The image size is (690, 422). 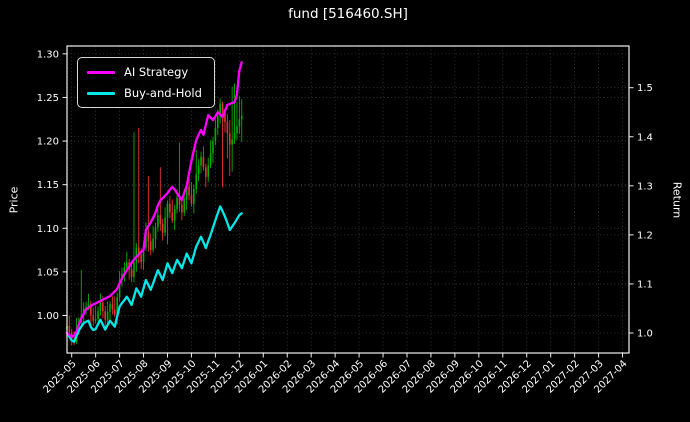 I want to click on legend-item-buy-and-hold: Buy-and-Hold, so click(x=144, y=93).